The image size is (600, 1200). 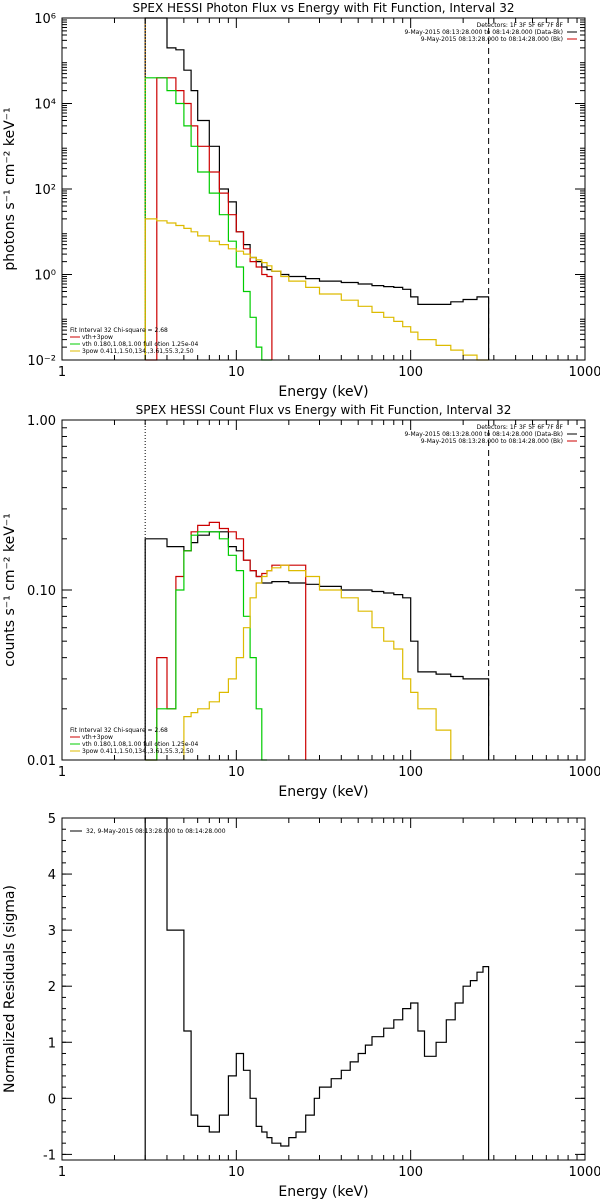 I want to click on chart-2-xtick-label-3: 1000, so click(x=584, y=1172).